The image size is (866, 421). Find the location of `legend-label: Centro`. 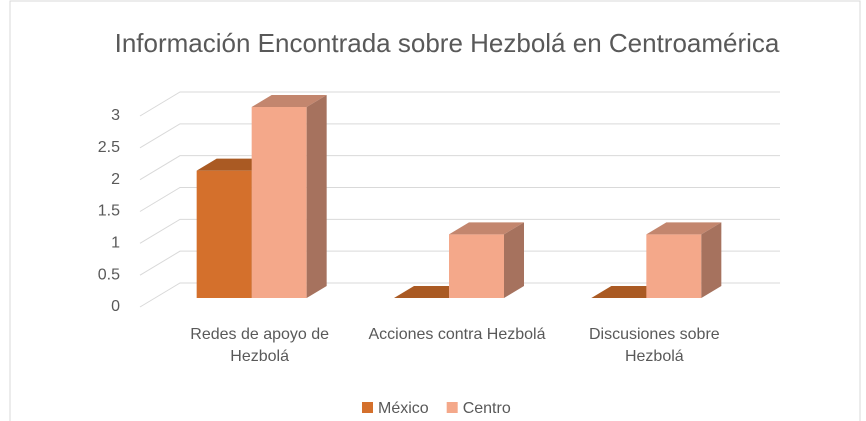

legend-label: Centro is located at coordinates (487, 408).